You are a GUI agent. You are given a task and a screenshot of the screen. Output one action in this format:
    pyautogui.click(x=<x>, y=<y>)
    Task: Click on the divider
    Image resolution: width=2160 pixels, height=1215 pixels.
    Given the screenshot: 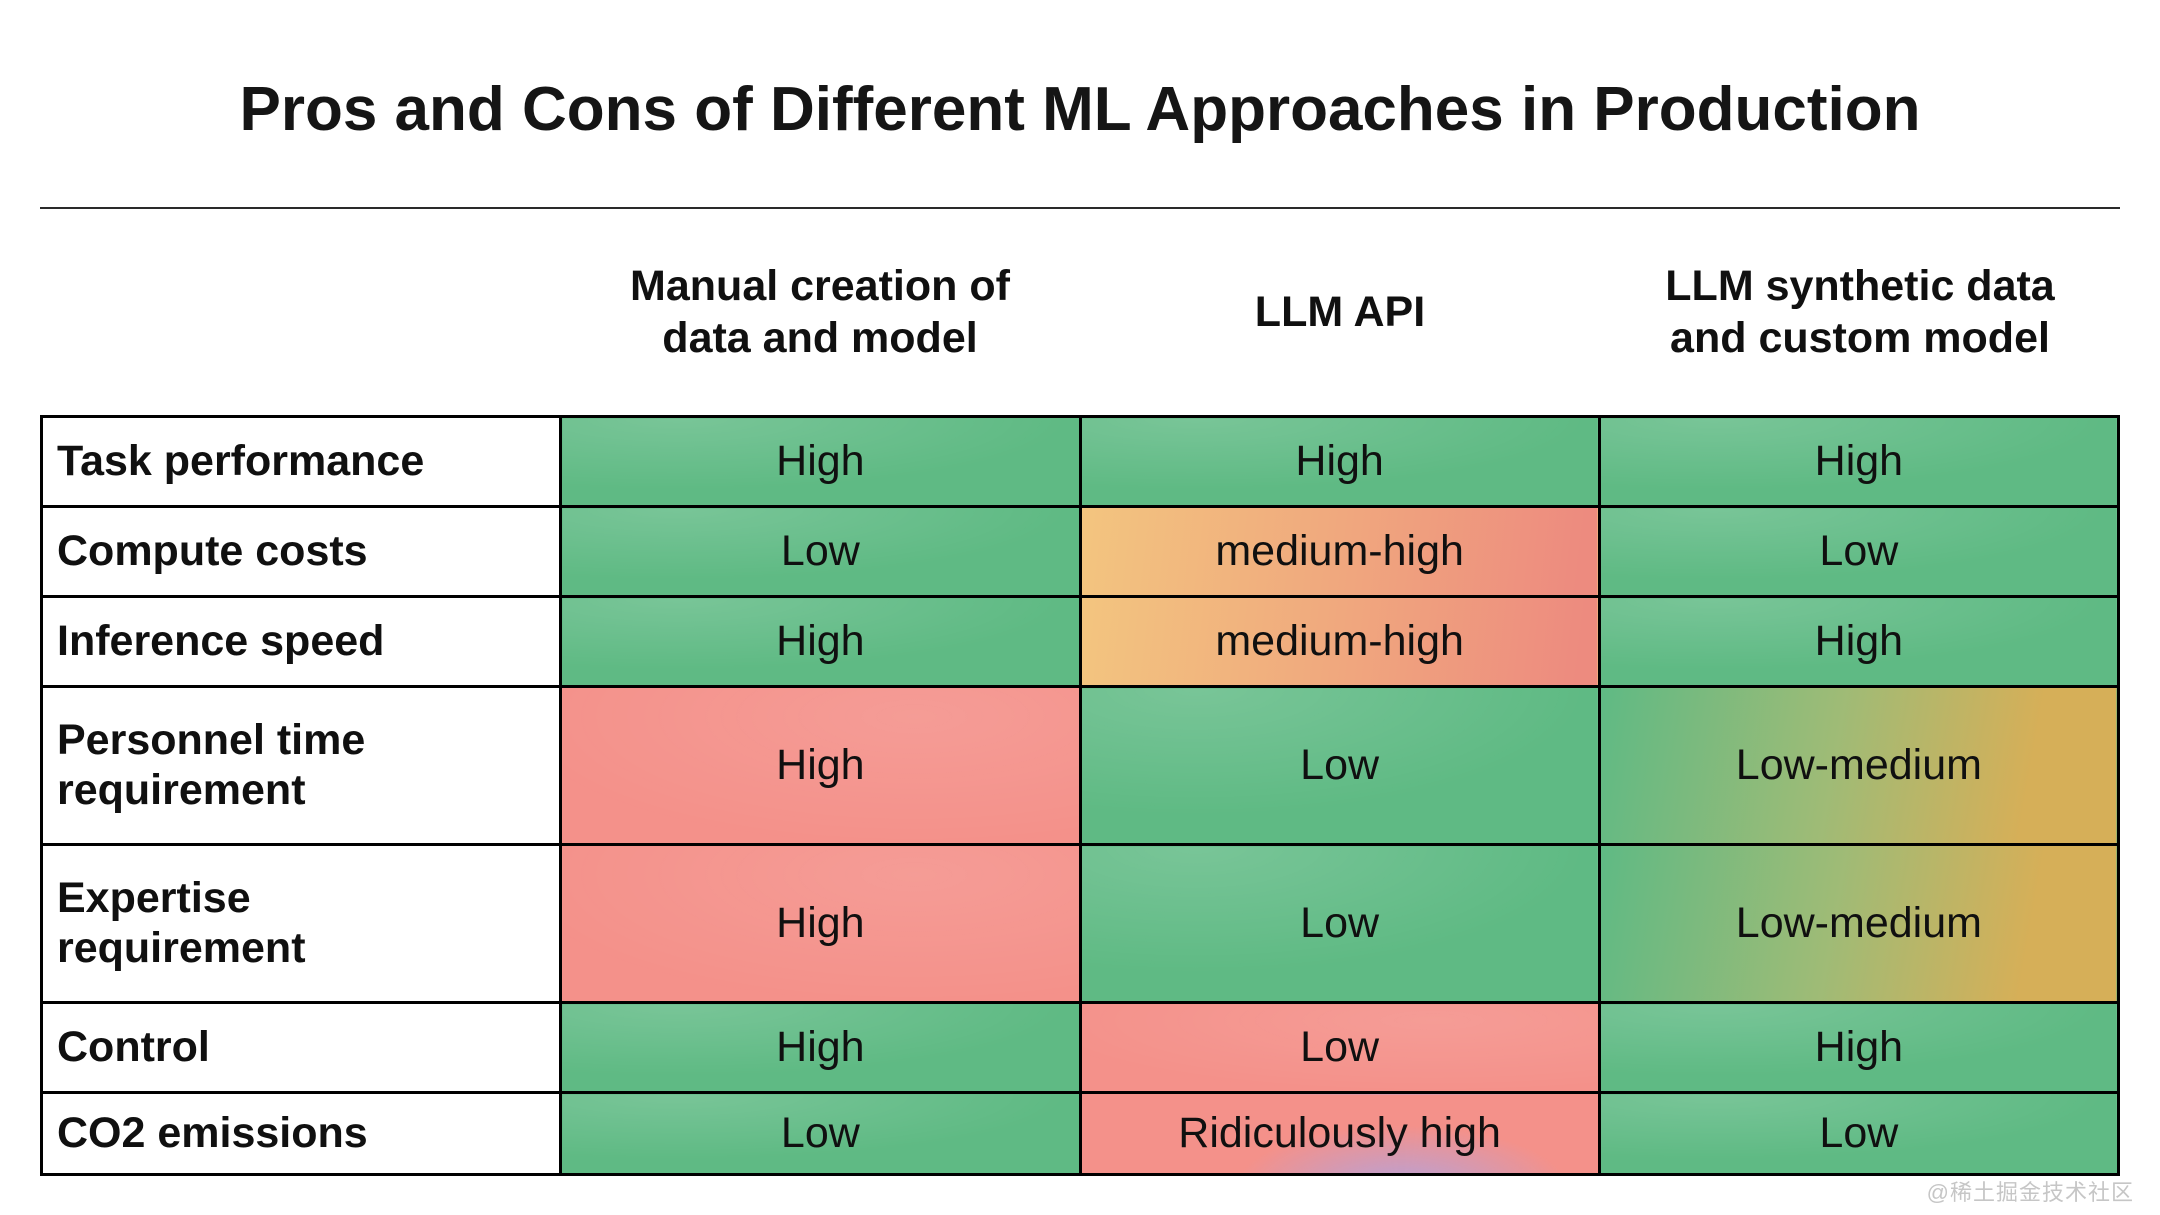 What is the action you would take?
    pyautogui.click(x=1080, y=208)
    